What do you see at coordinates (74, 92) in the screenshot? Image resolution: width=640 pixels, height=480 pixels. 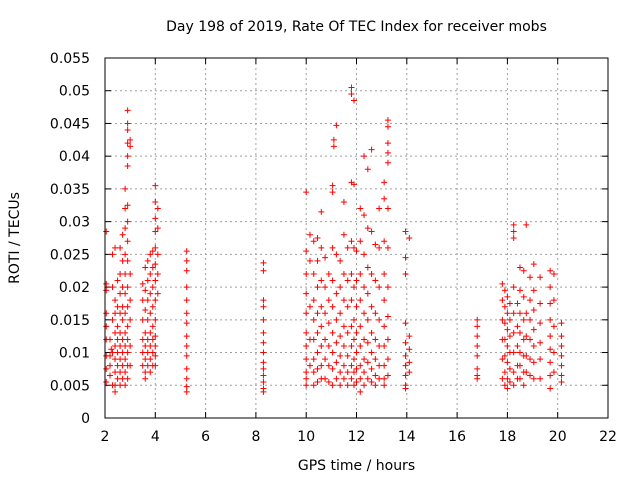 I see `y-tick-label: 0.05` at bounding box center [74, 92].